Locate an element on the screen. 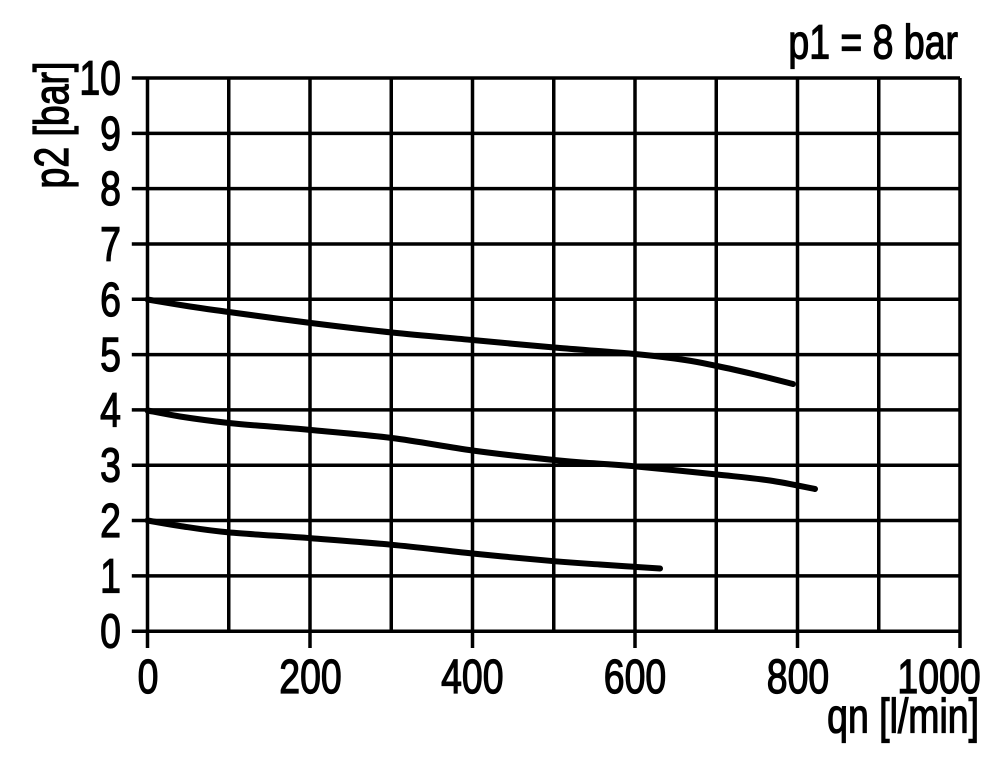  svg-text: 800 is located at coordinates (798, 678).